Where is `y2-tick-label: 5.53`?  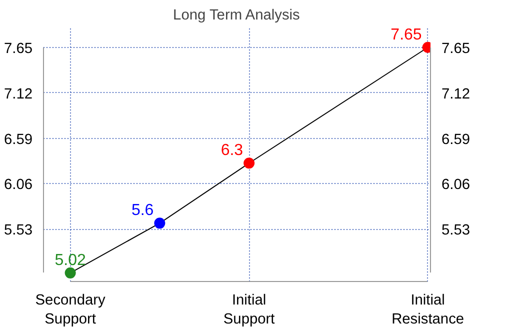 y2-tick-label: 5.53 is located at coordinates (456, 230).